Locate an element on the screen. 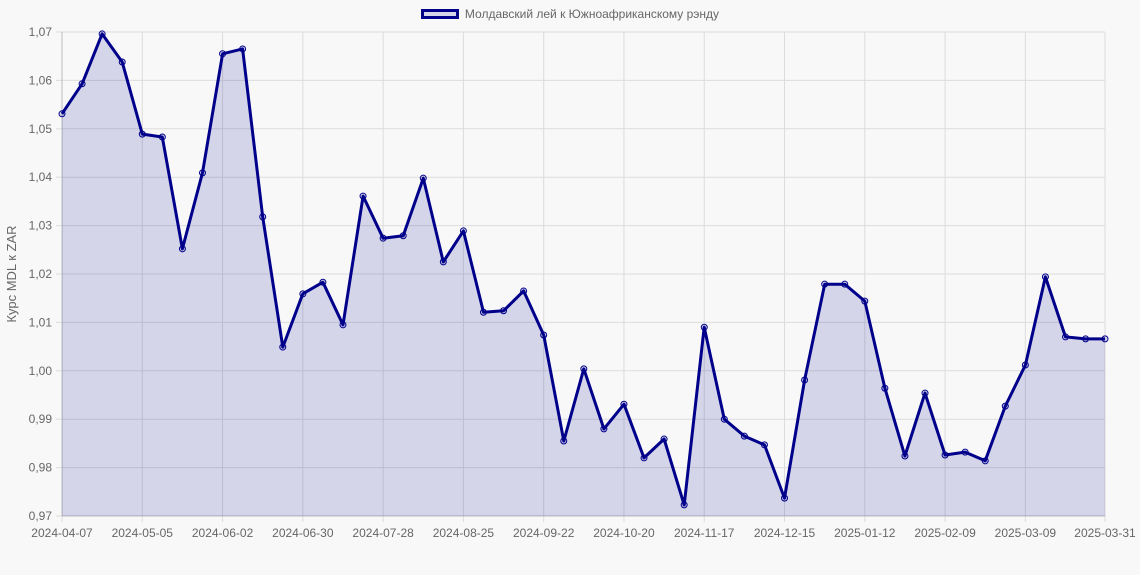 This screenshot has width=1140, height=575. x-tick-label: 2024-09-22 is located at coordinates (544, 533).